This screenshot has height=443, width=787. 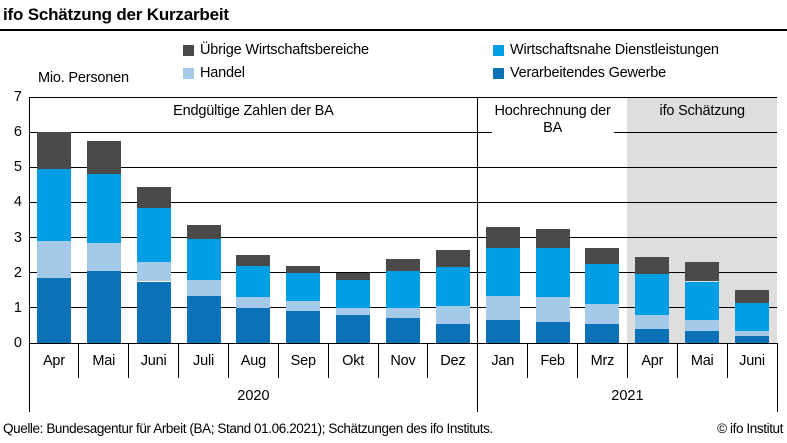 I want to click on y-axis-title: Mio. Personen, so click(x=83, y=78).